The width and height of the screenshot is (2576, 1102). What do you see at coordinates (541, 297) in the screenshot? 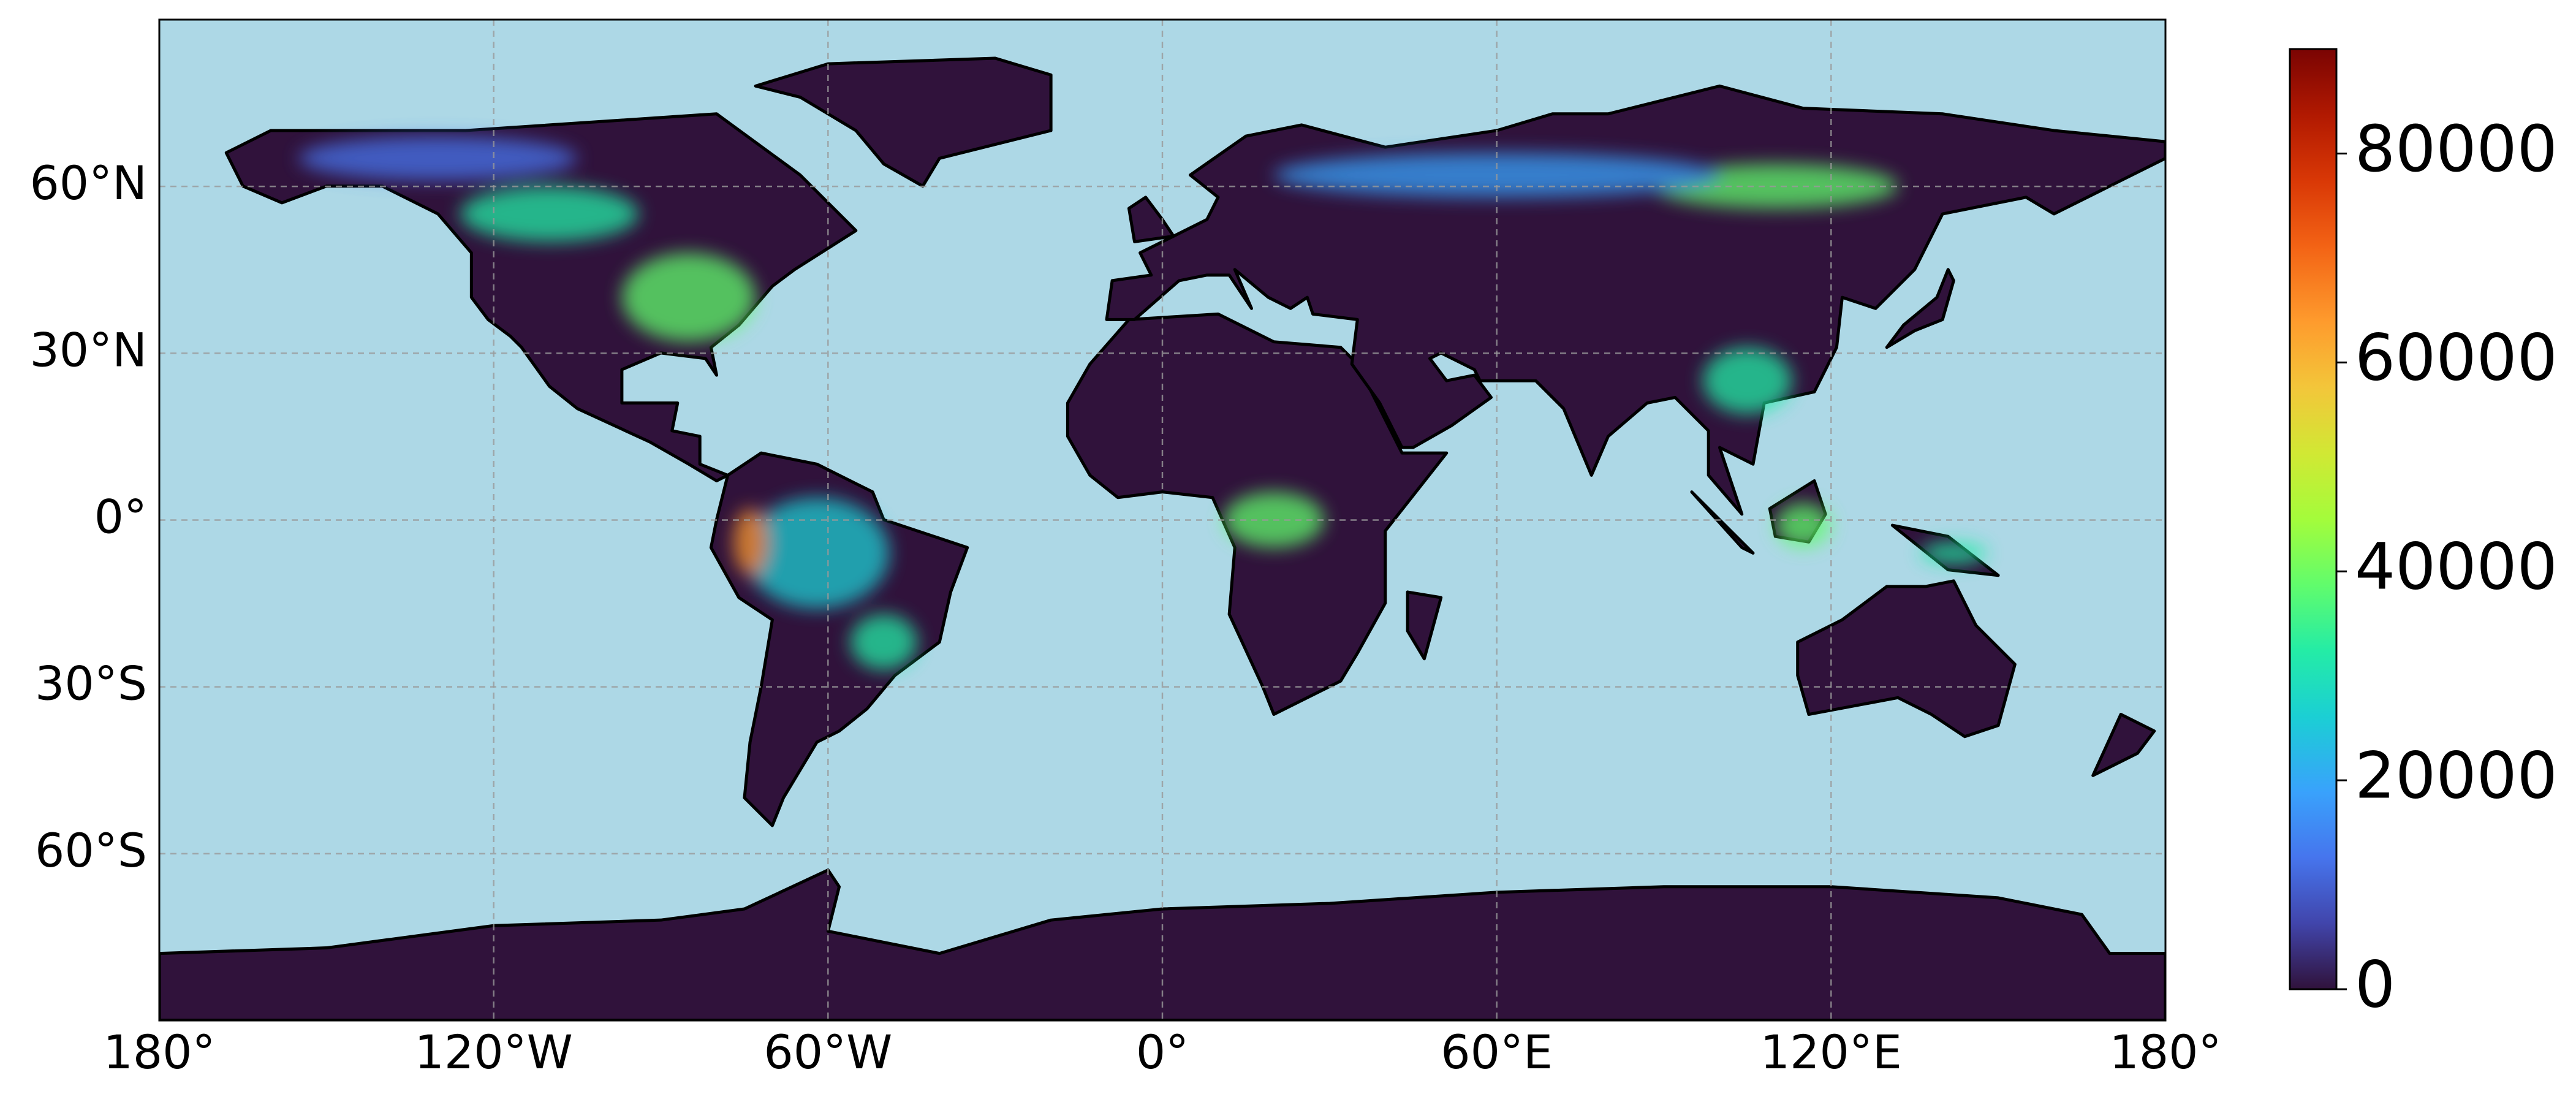
I see `north-america` at bounding box center [541, 297].